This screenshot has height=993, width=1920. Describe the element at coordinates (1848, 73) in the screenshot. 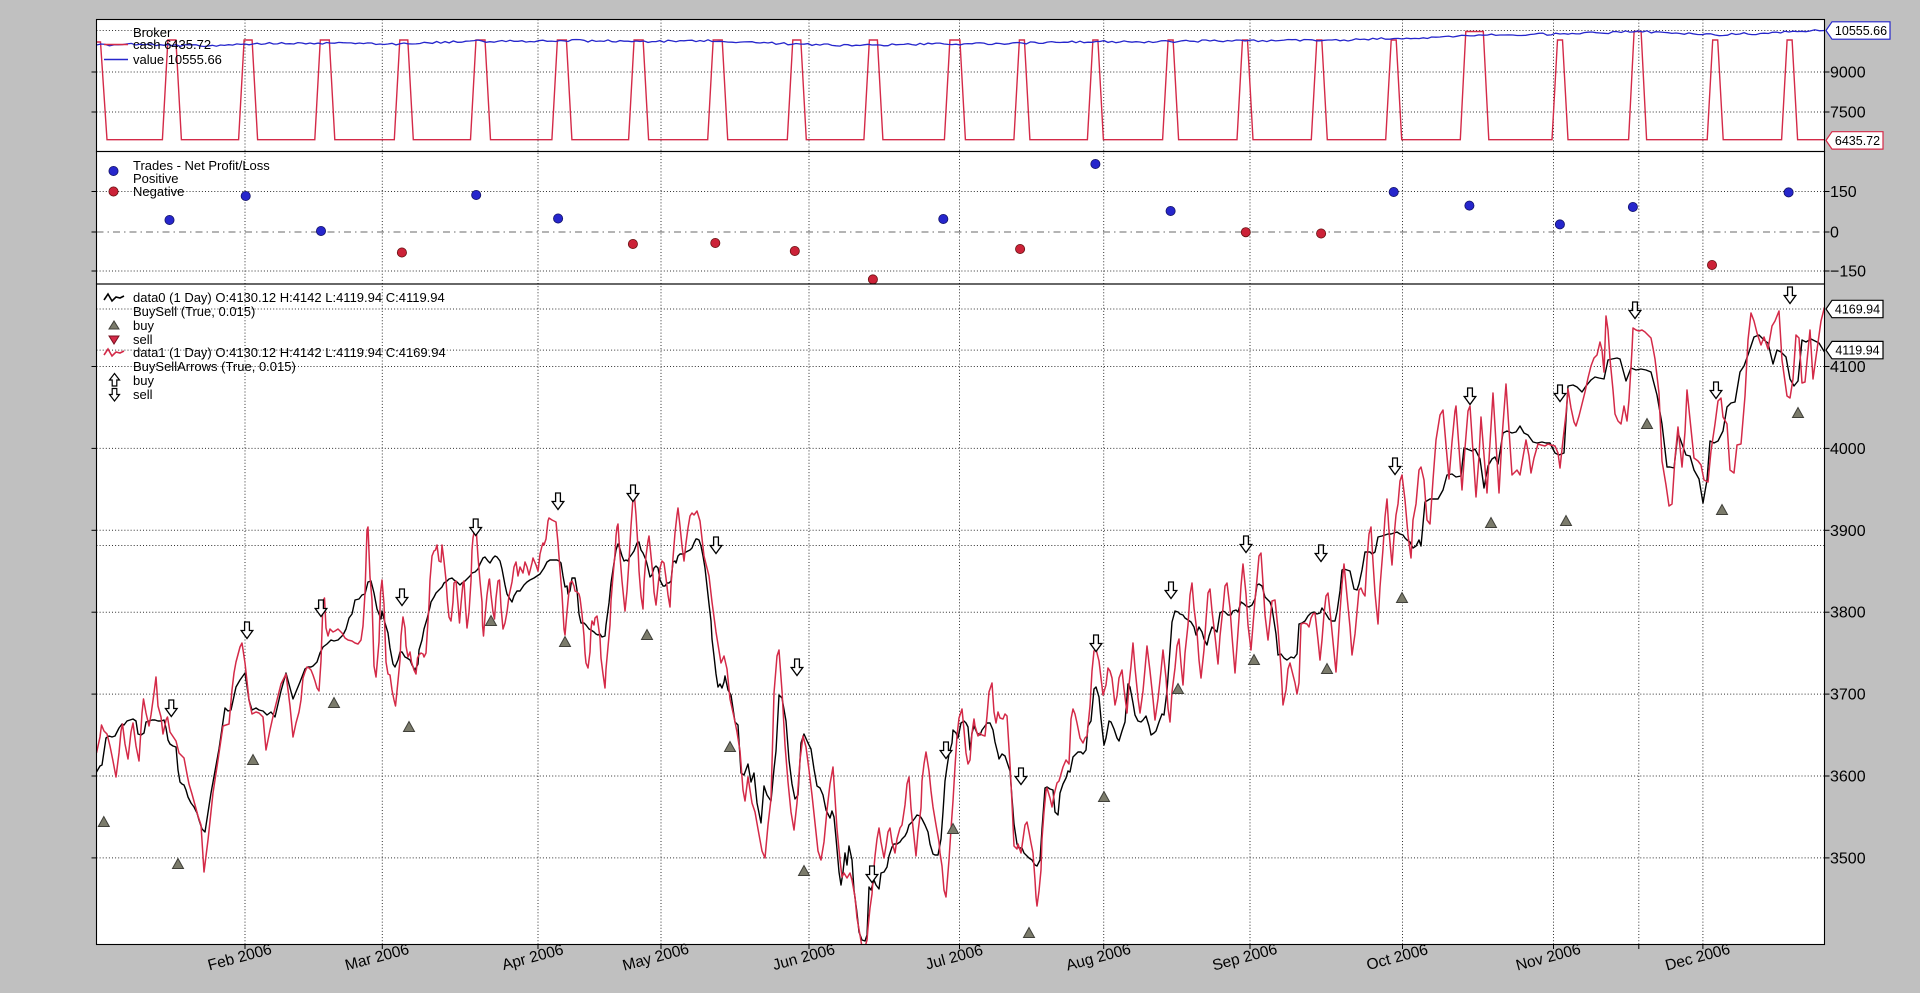

I see `svg-text: 9000` at that location.